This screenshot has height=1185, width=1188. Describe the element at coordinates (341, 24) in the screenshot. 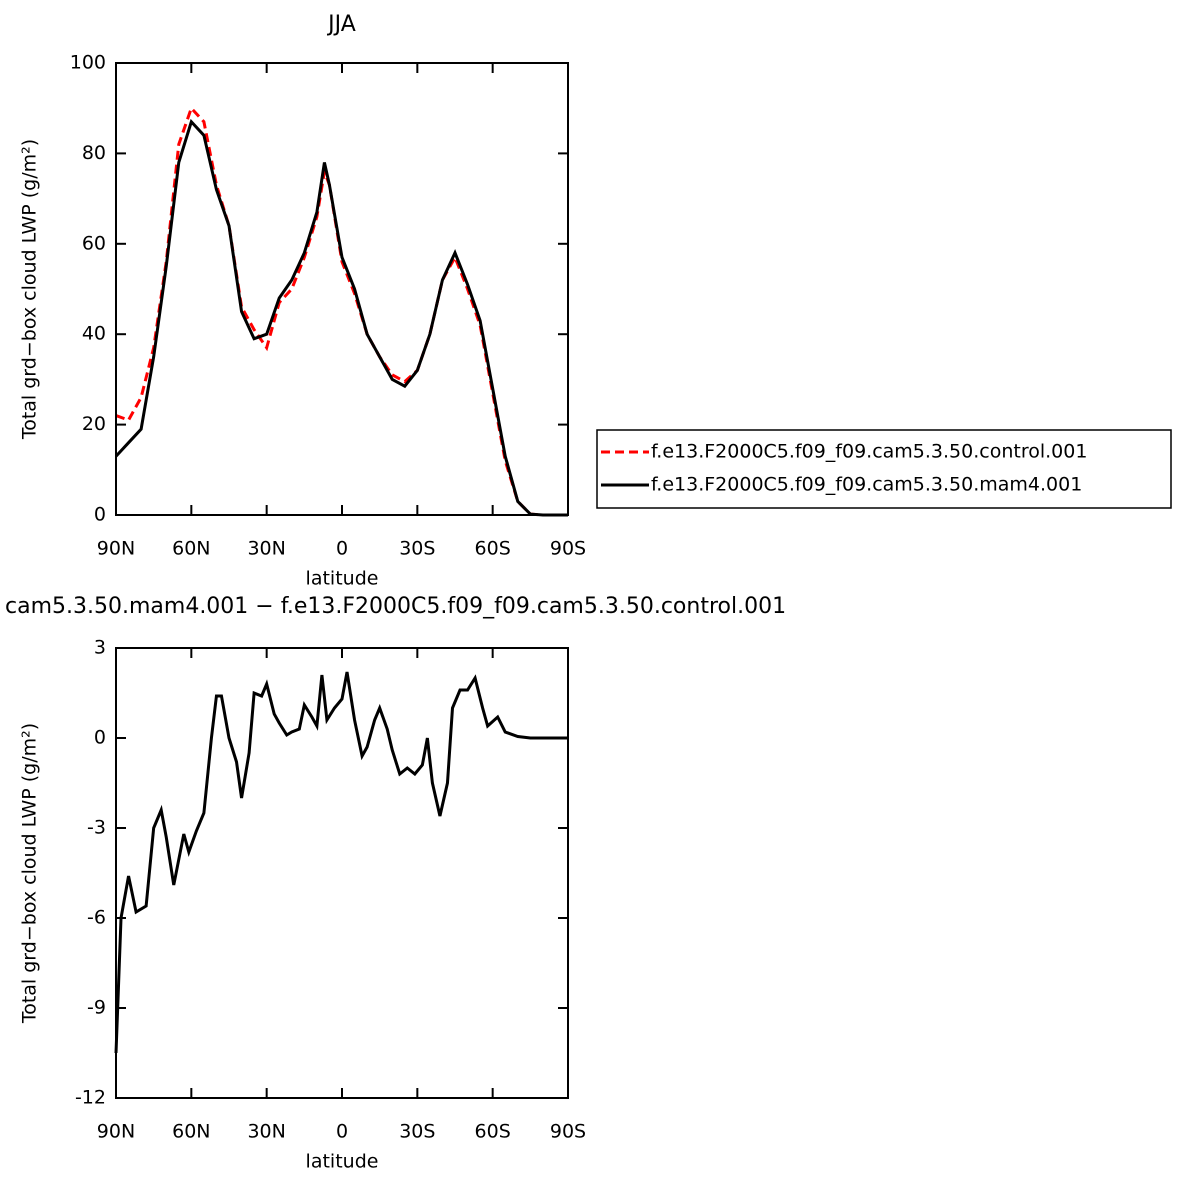

I see `chart-title: JJA` at that location.